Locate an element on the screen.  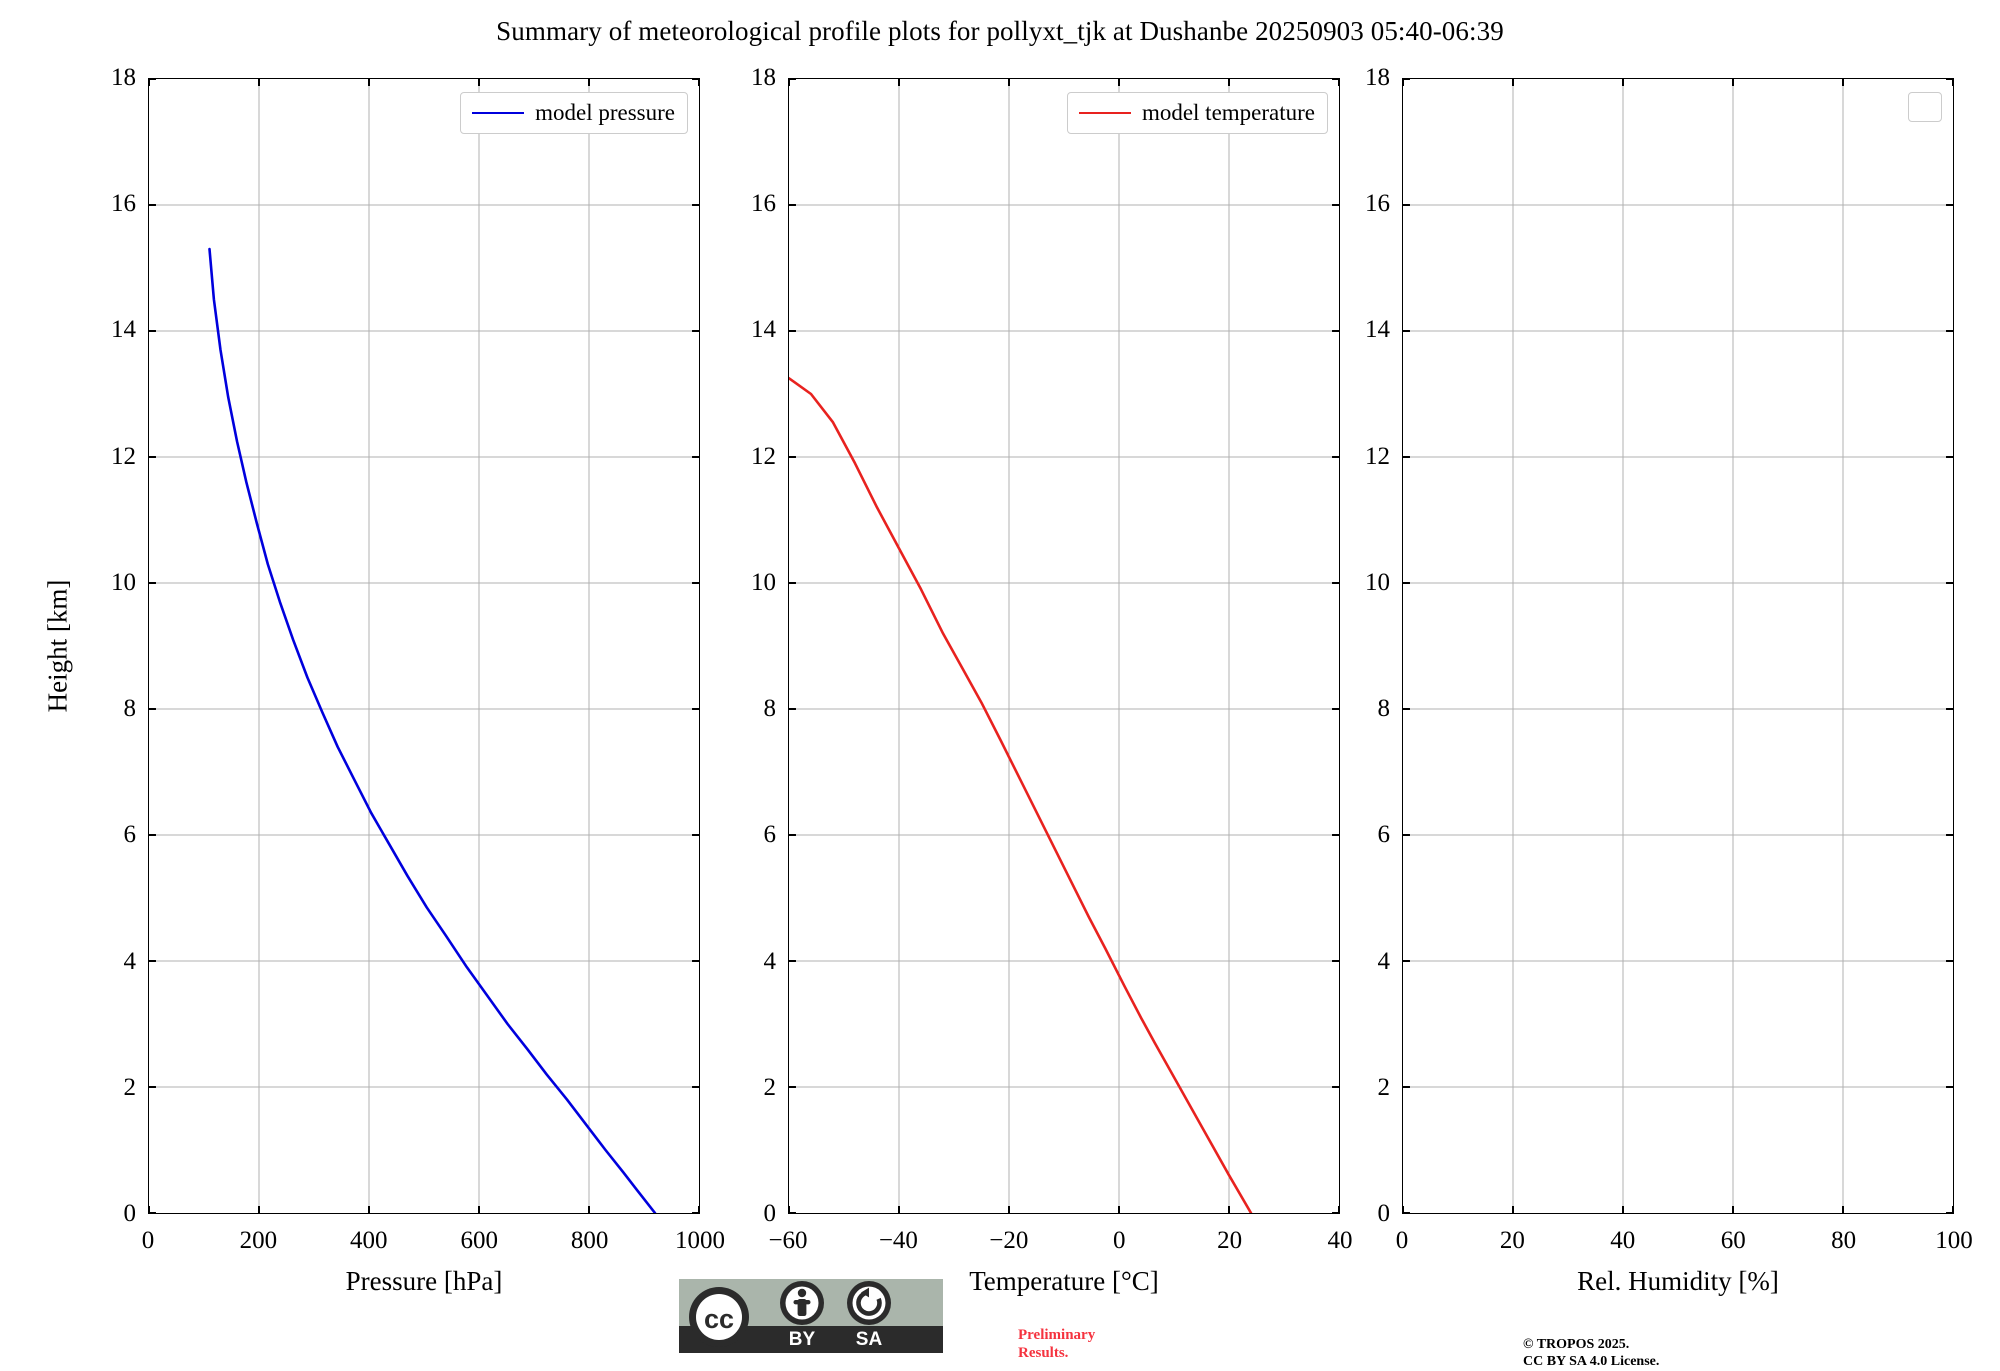
svg-text: cc is located at coordinates (719, 1319).